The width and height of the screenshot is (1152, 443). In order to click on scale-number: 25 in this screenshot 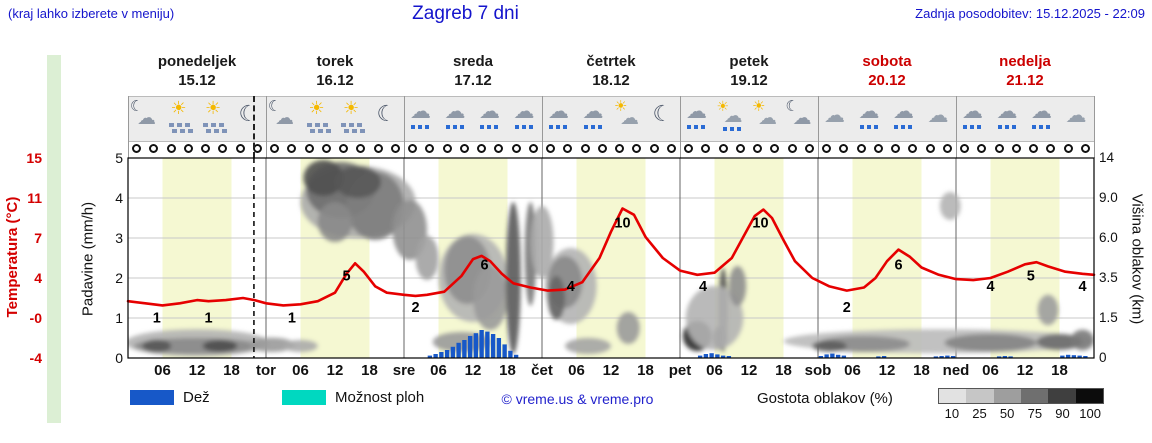, I will do `click(979, 413)`.